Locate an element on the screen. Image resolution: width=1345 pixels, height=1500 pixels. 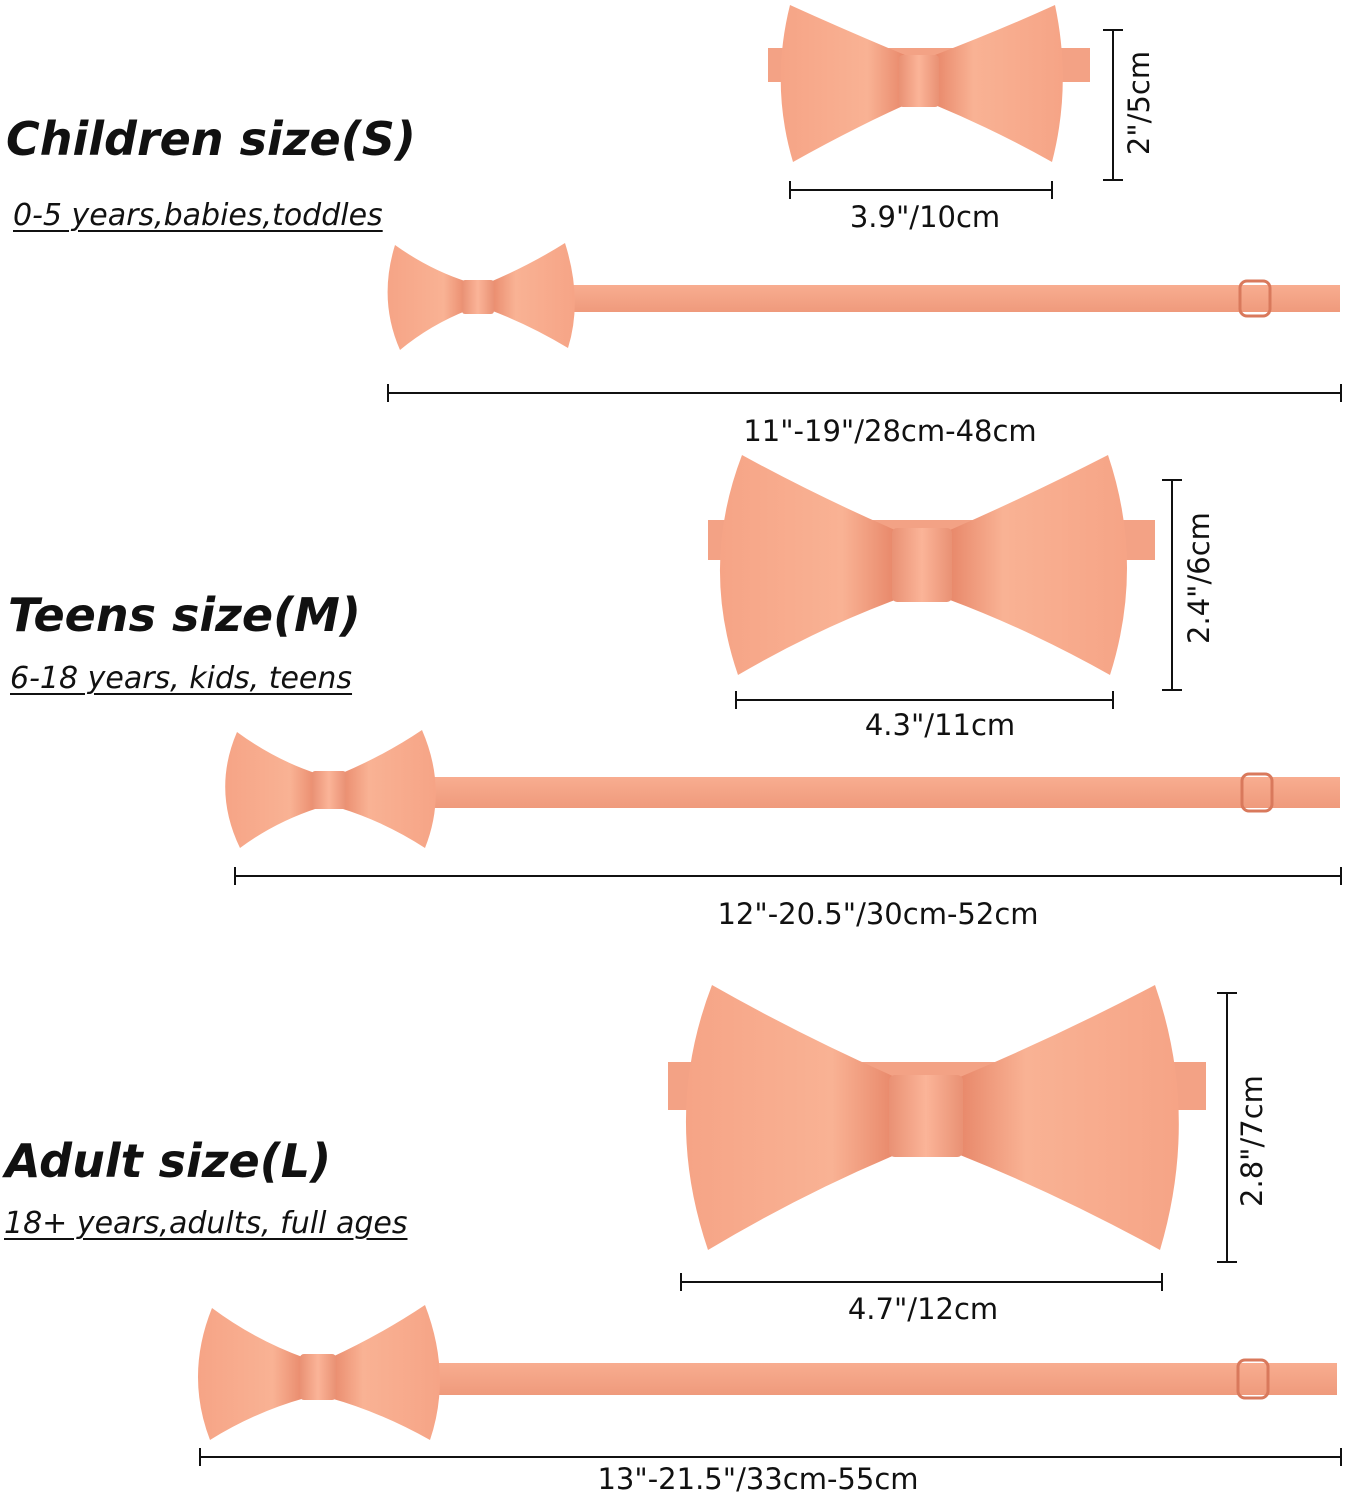
height-label-teens: 2.4"/6cm is located at coordinates (1199, 578).